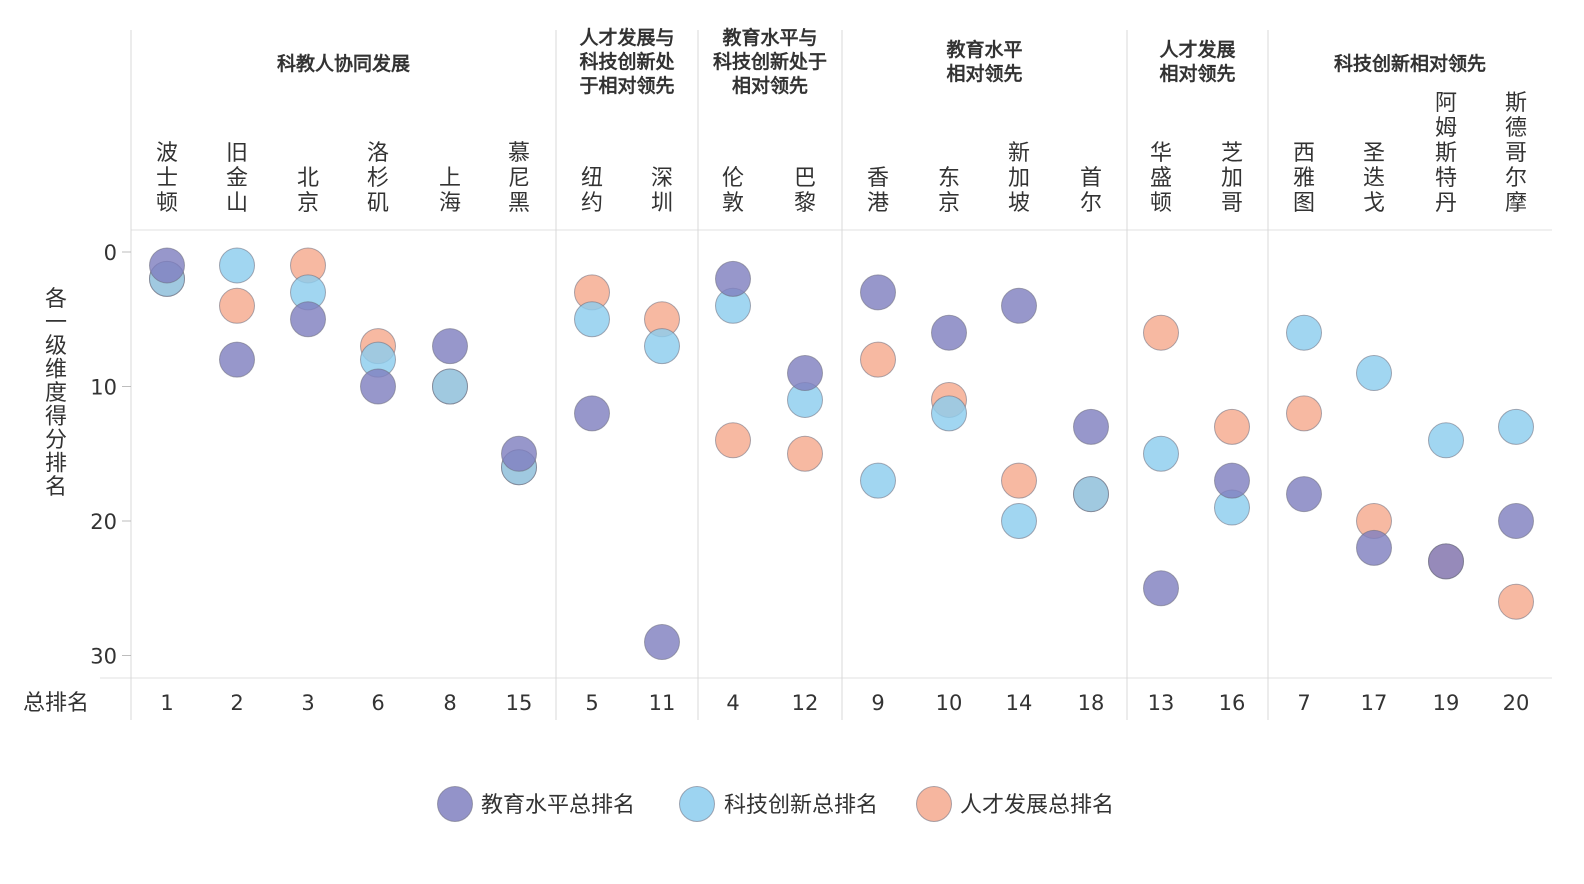 Image resolution: width=1584 pixels, height=884 pixels. What do you see at coordinates (1197, 49) in the screenshot?
I see `group-label: 人才发展` at bounding box center [1197, 49].